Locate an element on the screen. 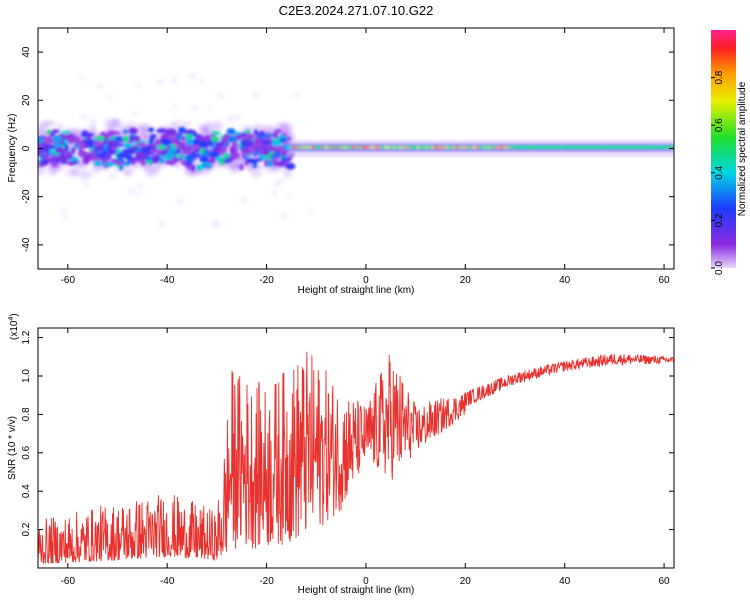  snr-x-tick-label: -60 is located at coordinates (68, 581).